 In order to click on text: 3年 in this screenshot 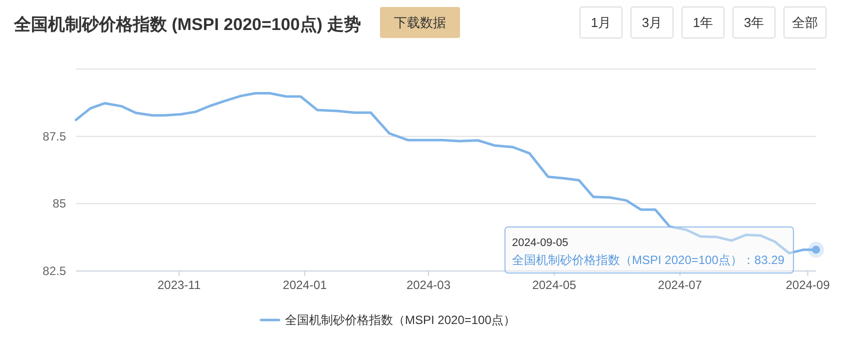, I will do `click(754, 22)`.